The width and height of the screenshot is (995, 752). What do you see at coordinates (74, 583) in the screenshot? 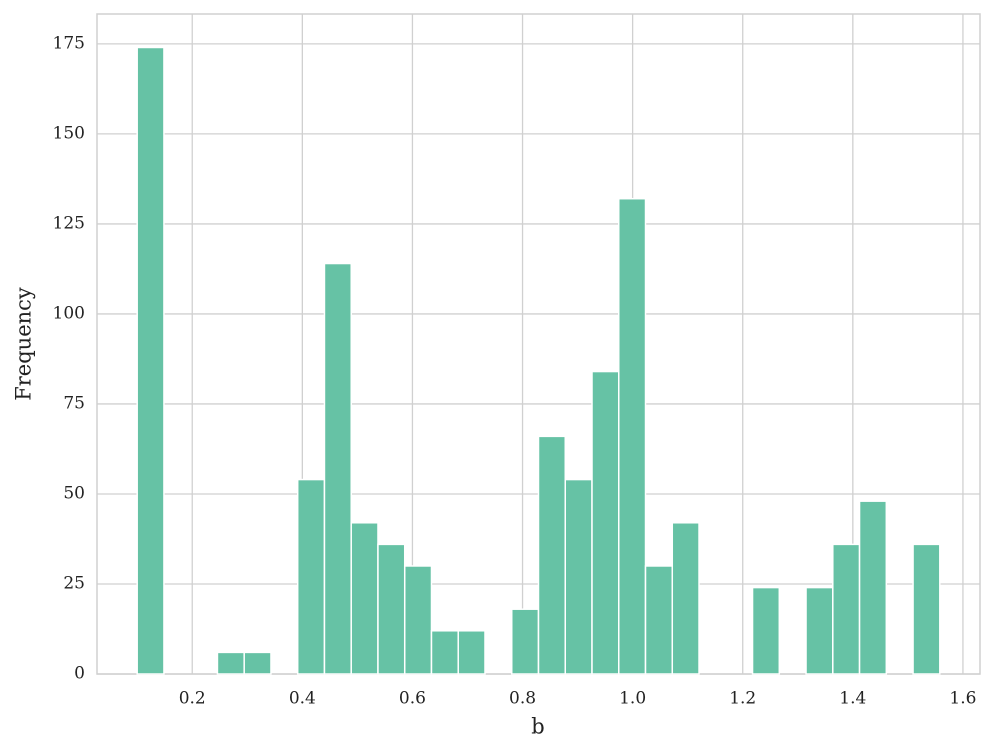
I see `y-tick-label: 25` at bounding box center [74, 583].